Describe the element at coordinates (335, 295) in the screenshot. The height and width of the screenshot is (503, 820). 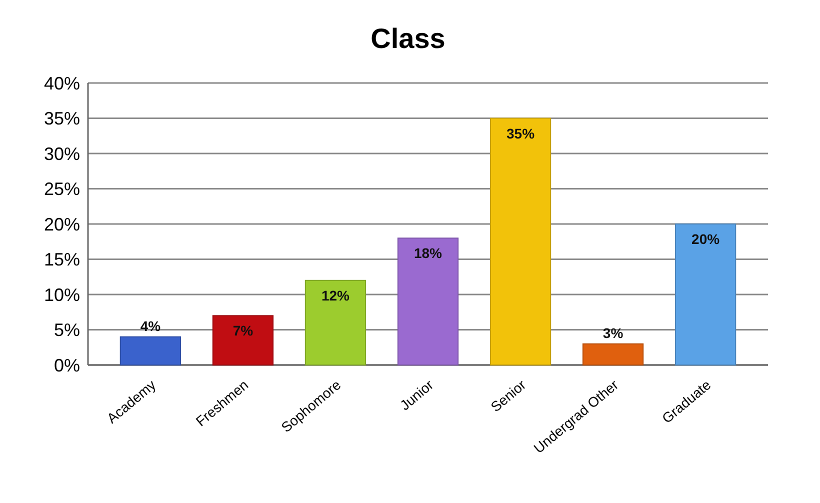
I see `data-label: 12%` at that location.